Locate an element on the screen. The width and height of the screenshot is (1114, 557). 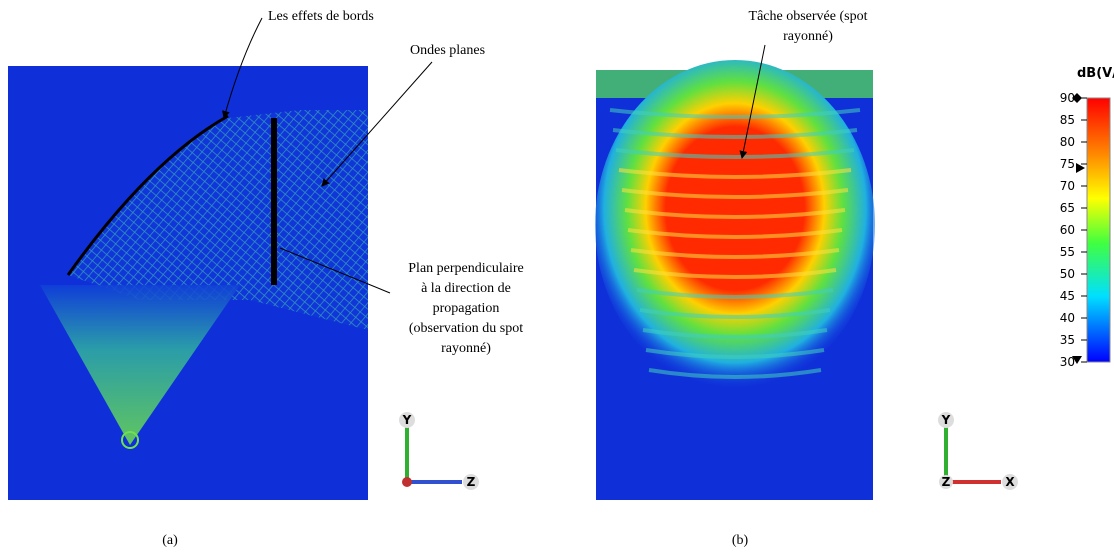
caption: (a) is located at coordinates (170, 540).